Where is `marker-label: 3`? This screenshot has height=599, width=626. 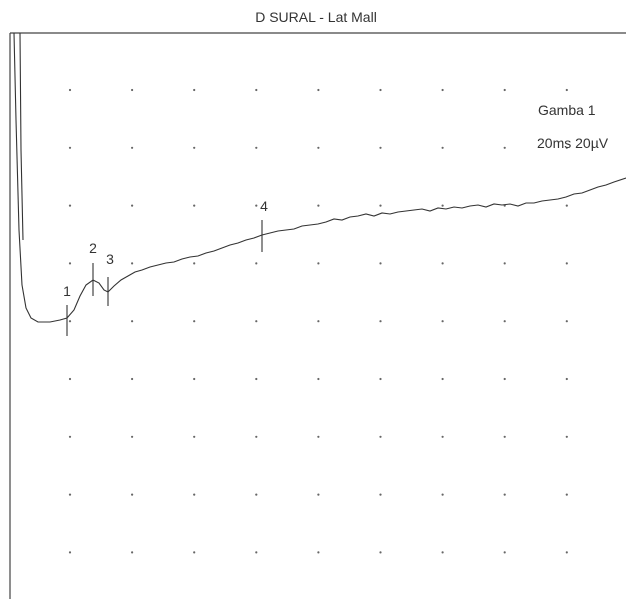
marker-label: 3 is located at coordinates (110, 259).